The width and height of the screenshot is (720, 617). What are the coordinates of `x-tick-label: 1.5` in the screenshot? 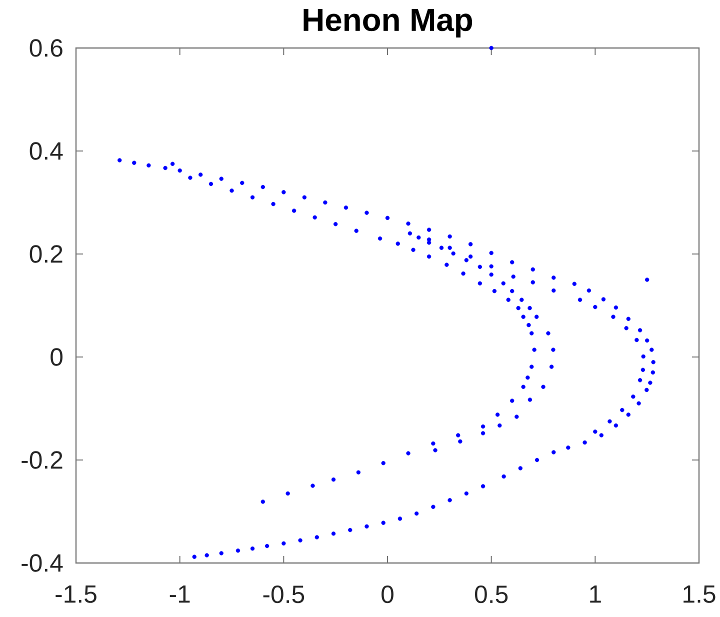 It's located at (700, 594).